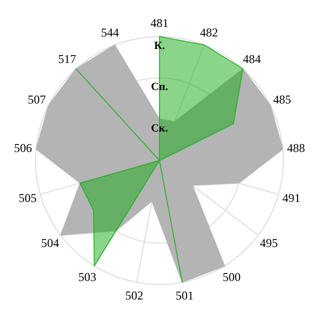 Image resolution: width=320 pixels, height=320 pixels. Describe the element at coordinates (27, 198) in the screenshot. I see `spoke-label: 505` at that location.